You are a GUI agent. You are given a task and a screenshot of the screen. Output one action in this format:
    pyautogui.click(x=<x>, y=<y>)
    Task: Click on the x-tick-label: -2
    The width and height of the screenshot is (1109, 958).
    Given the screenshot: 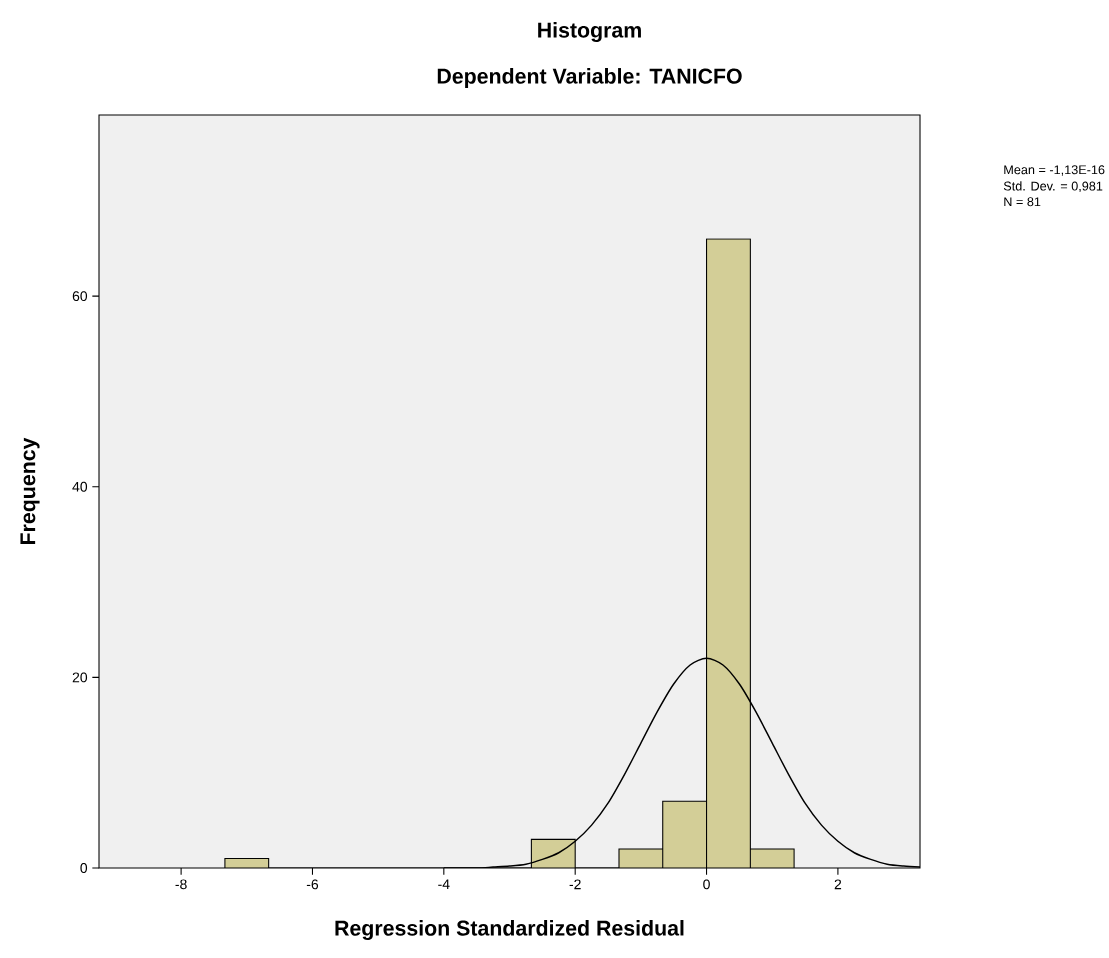 What is the action you would take?
    pyautogui.click(x=575, y=884)
    